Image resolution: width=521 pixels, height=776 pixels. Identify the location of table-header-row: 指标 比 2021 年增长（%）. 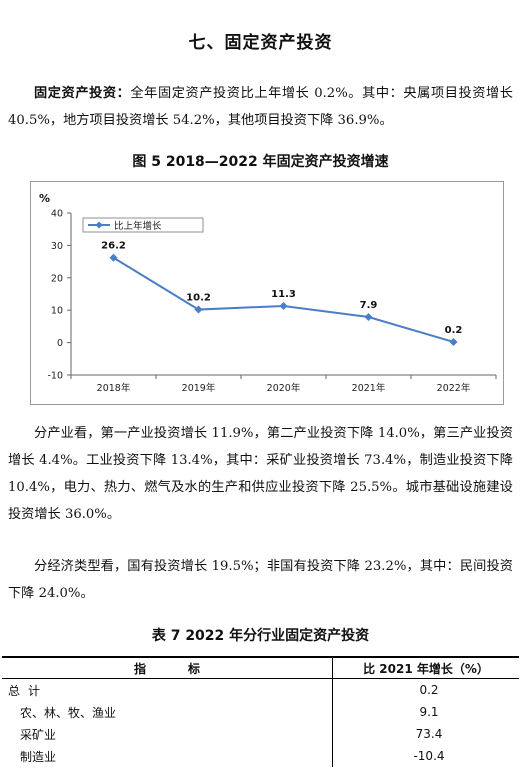
(260, 667).